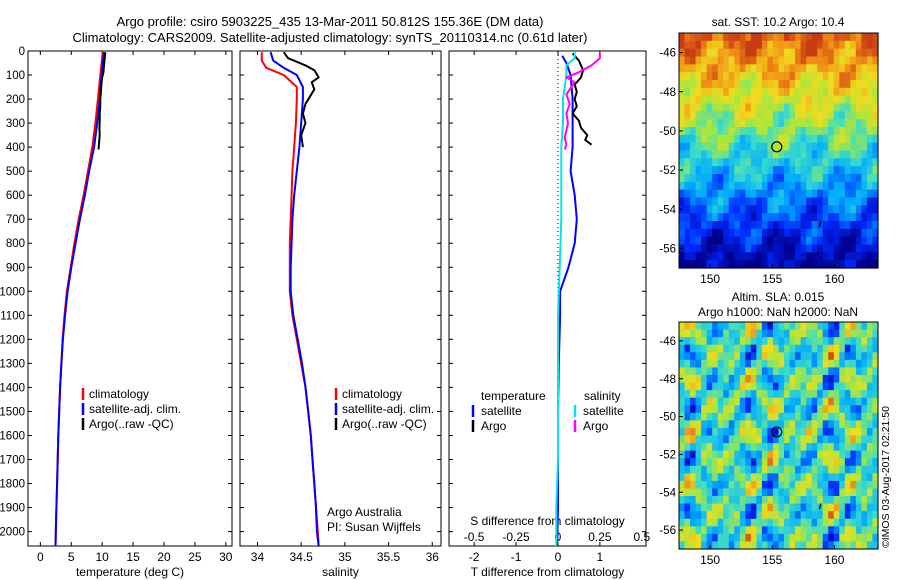  Describe the element at coordinates (130, 572) in the screenshot. I see `x-axis-label: temperature (deg C)` at that location.